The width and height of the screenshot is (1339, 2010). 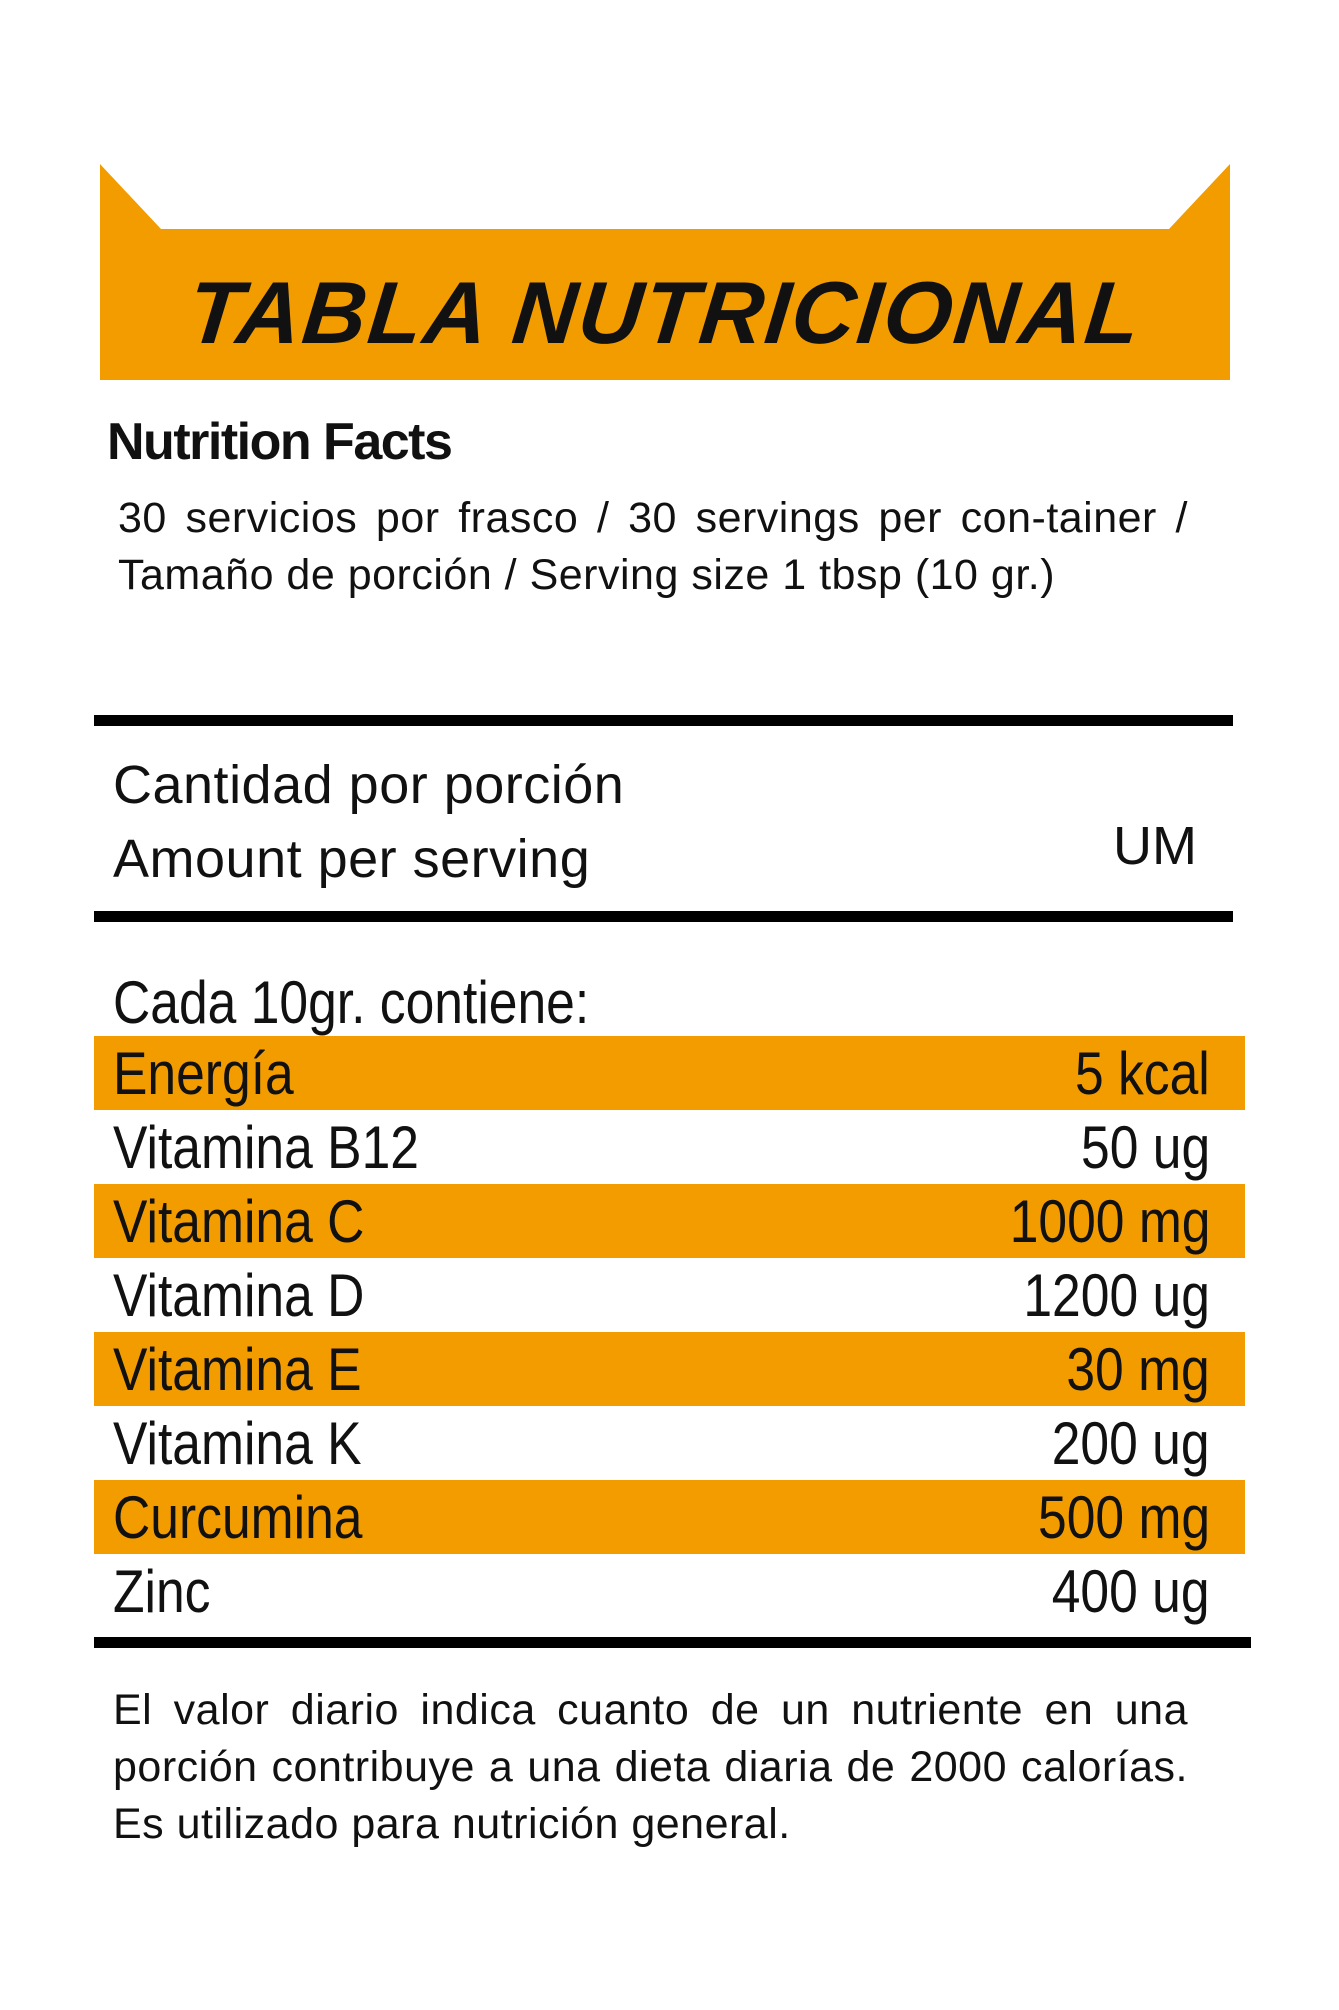 What do you see at coordinates (239, 1221) in the screenshot?
I see `nutrient-name: Vitamina C` at bounding box center [239, 1221].